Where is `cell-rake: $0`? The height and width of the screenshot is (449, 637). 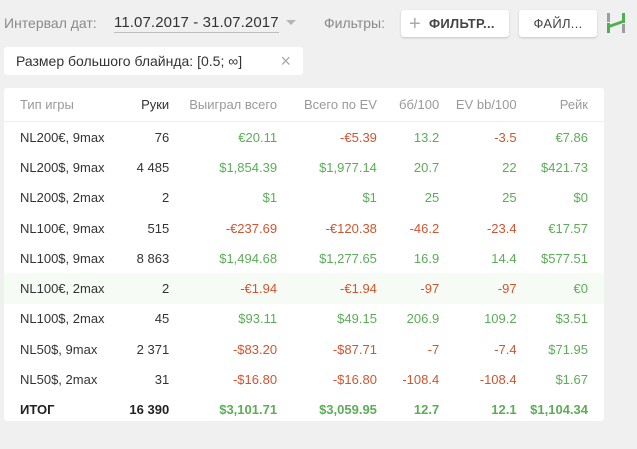
cell-rake: $0 is located at coordinates (580, 198).